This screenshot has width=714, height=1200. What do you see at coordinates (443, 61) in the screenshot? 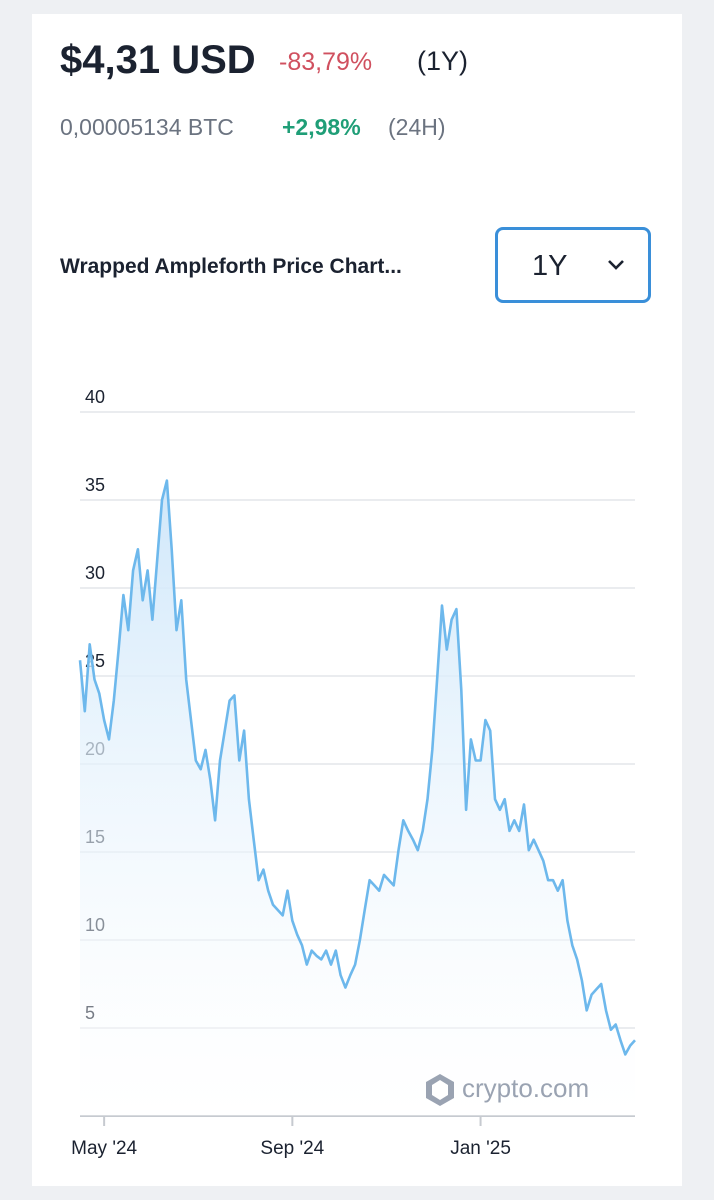
I see `change-period: (1Y)` at bounding box center [443, 61].